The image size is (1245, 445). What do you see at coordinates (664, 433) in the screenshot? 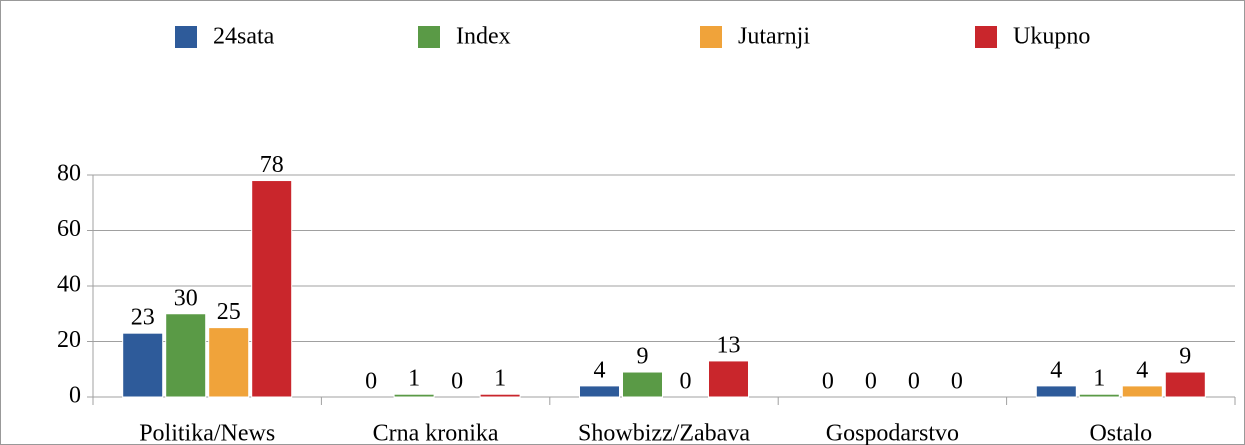
I see `x-tick-label: Showbizz/Zabava` at bounding box center [664, 433].